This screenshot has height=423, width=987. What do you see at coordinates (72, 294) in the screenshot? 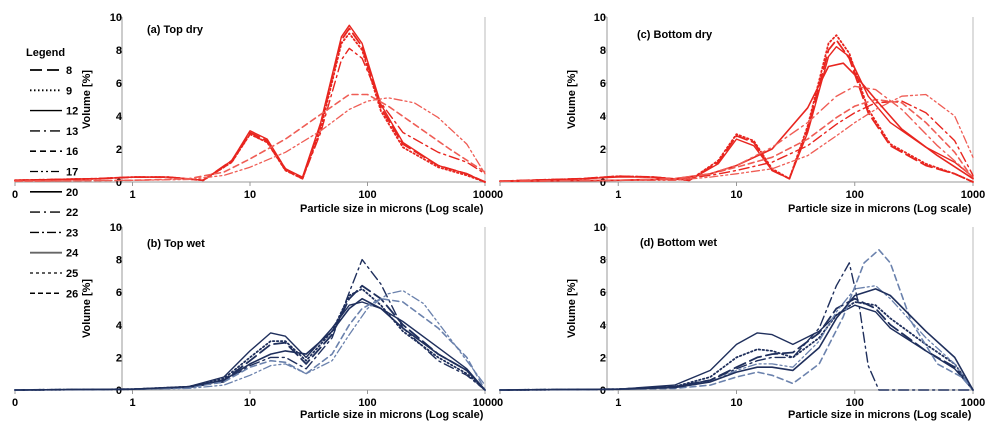
I see `legend-label-26: 26` at bounding box center [72, 294].